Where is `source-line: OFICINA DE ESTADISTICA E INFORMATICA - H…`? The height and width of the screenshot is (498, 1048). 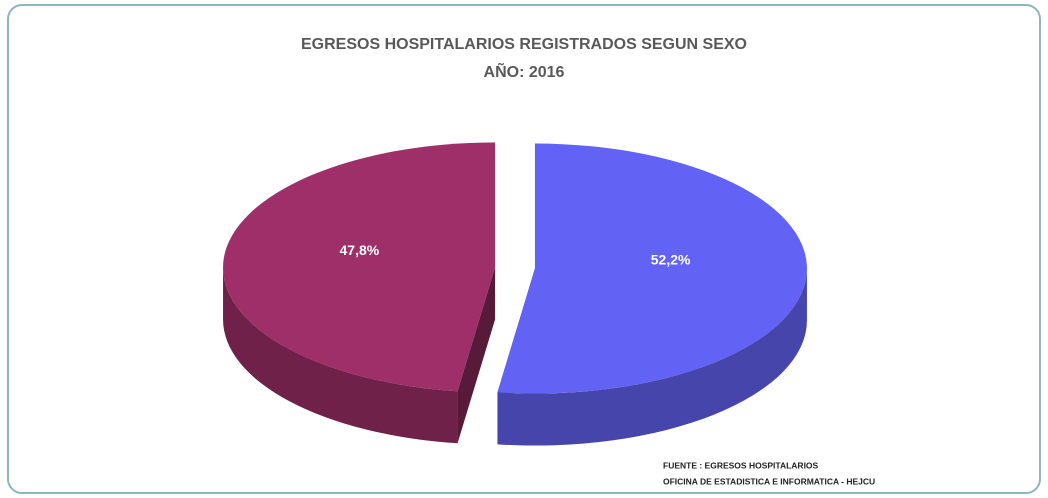
source-line: OFICINA DE ESTADISTICA E INFORMATICA - H… is located at coordinates (769, 481).